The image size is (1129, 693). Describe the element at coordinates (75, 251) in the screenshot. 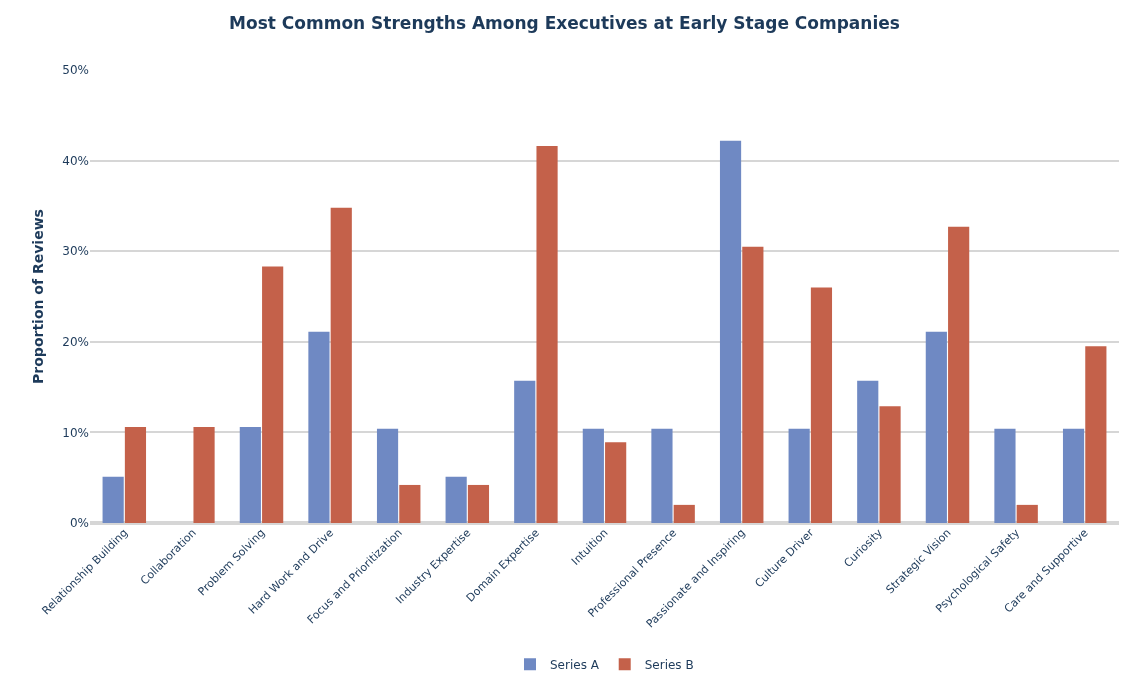

I see `y-tick-label: 30%` at that location.